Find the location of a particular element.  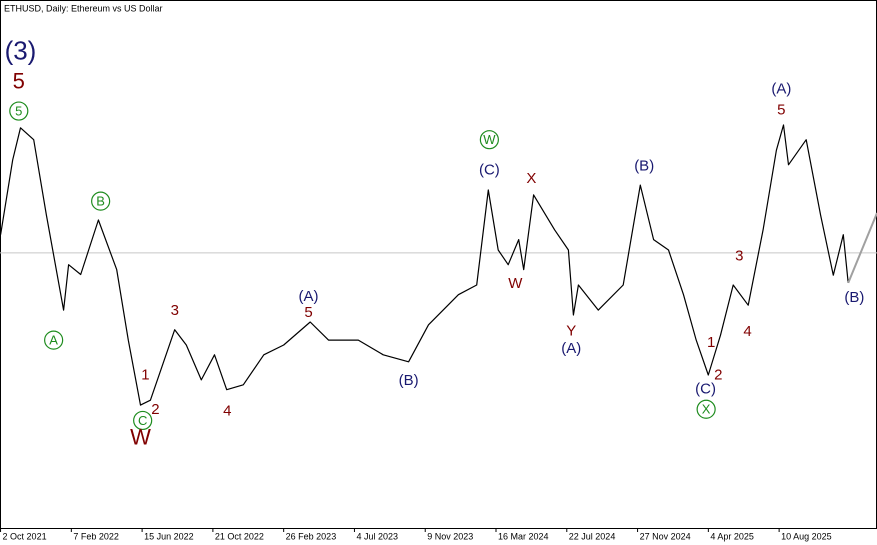

x-tick-label: 9 Nov 2023 is located at coordinates (450, 536).